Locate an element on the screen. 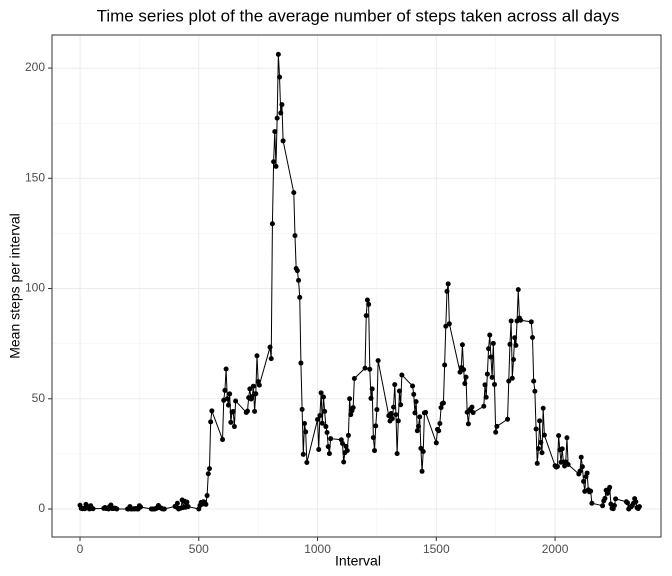 The image size is (672, 576). y-tick-label: 100 is located at coordinates (35, 288).